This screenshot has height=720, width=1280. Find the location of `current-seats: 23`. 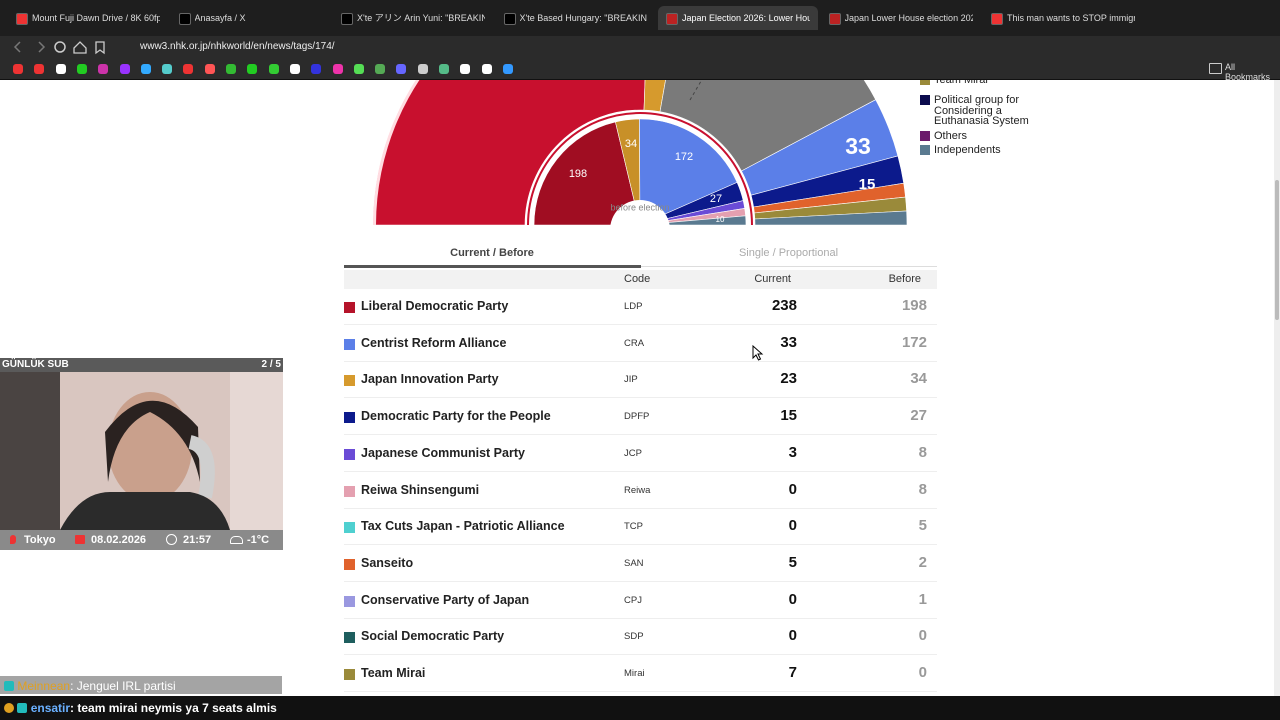

current-seats: 23 is located at coordinates (788, 379).